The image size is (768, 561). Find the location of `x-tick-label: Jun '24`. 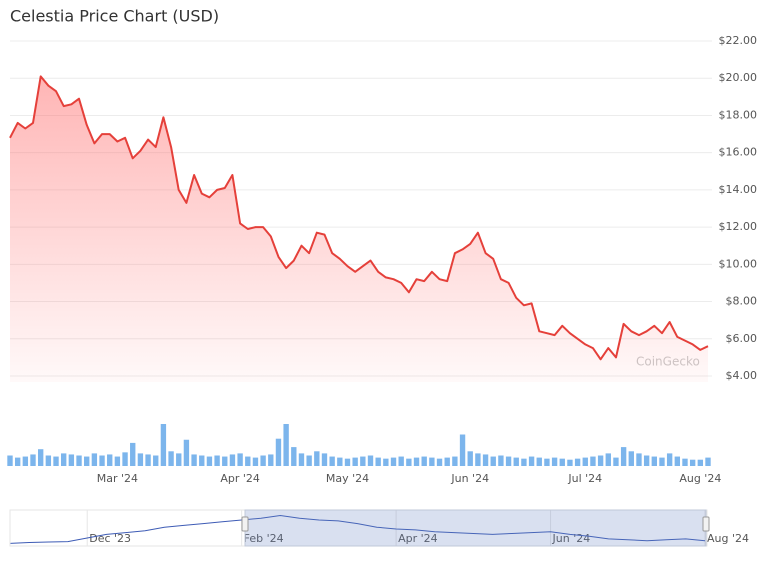

x-tick-label: Jun '24 is located at coordinates (469, 478).